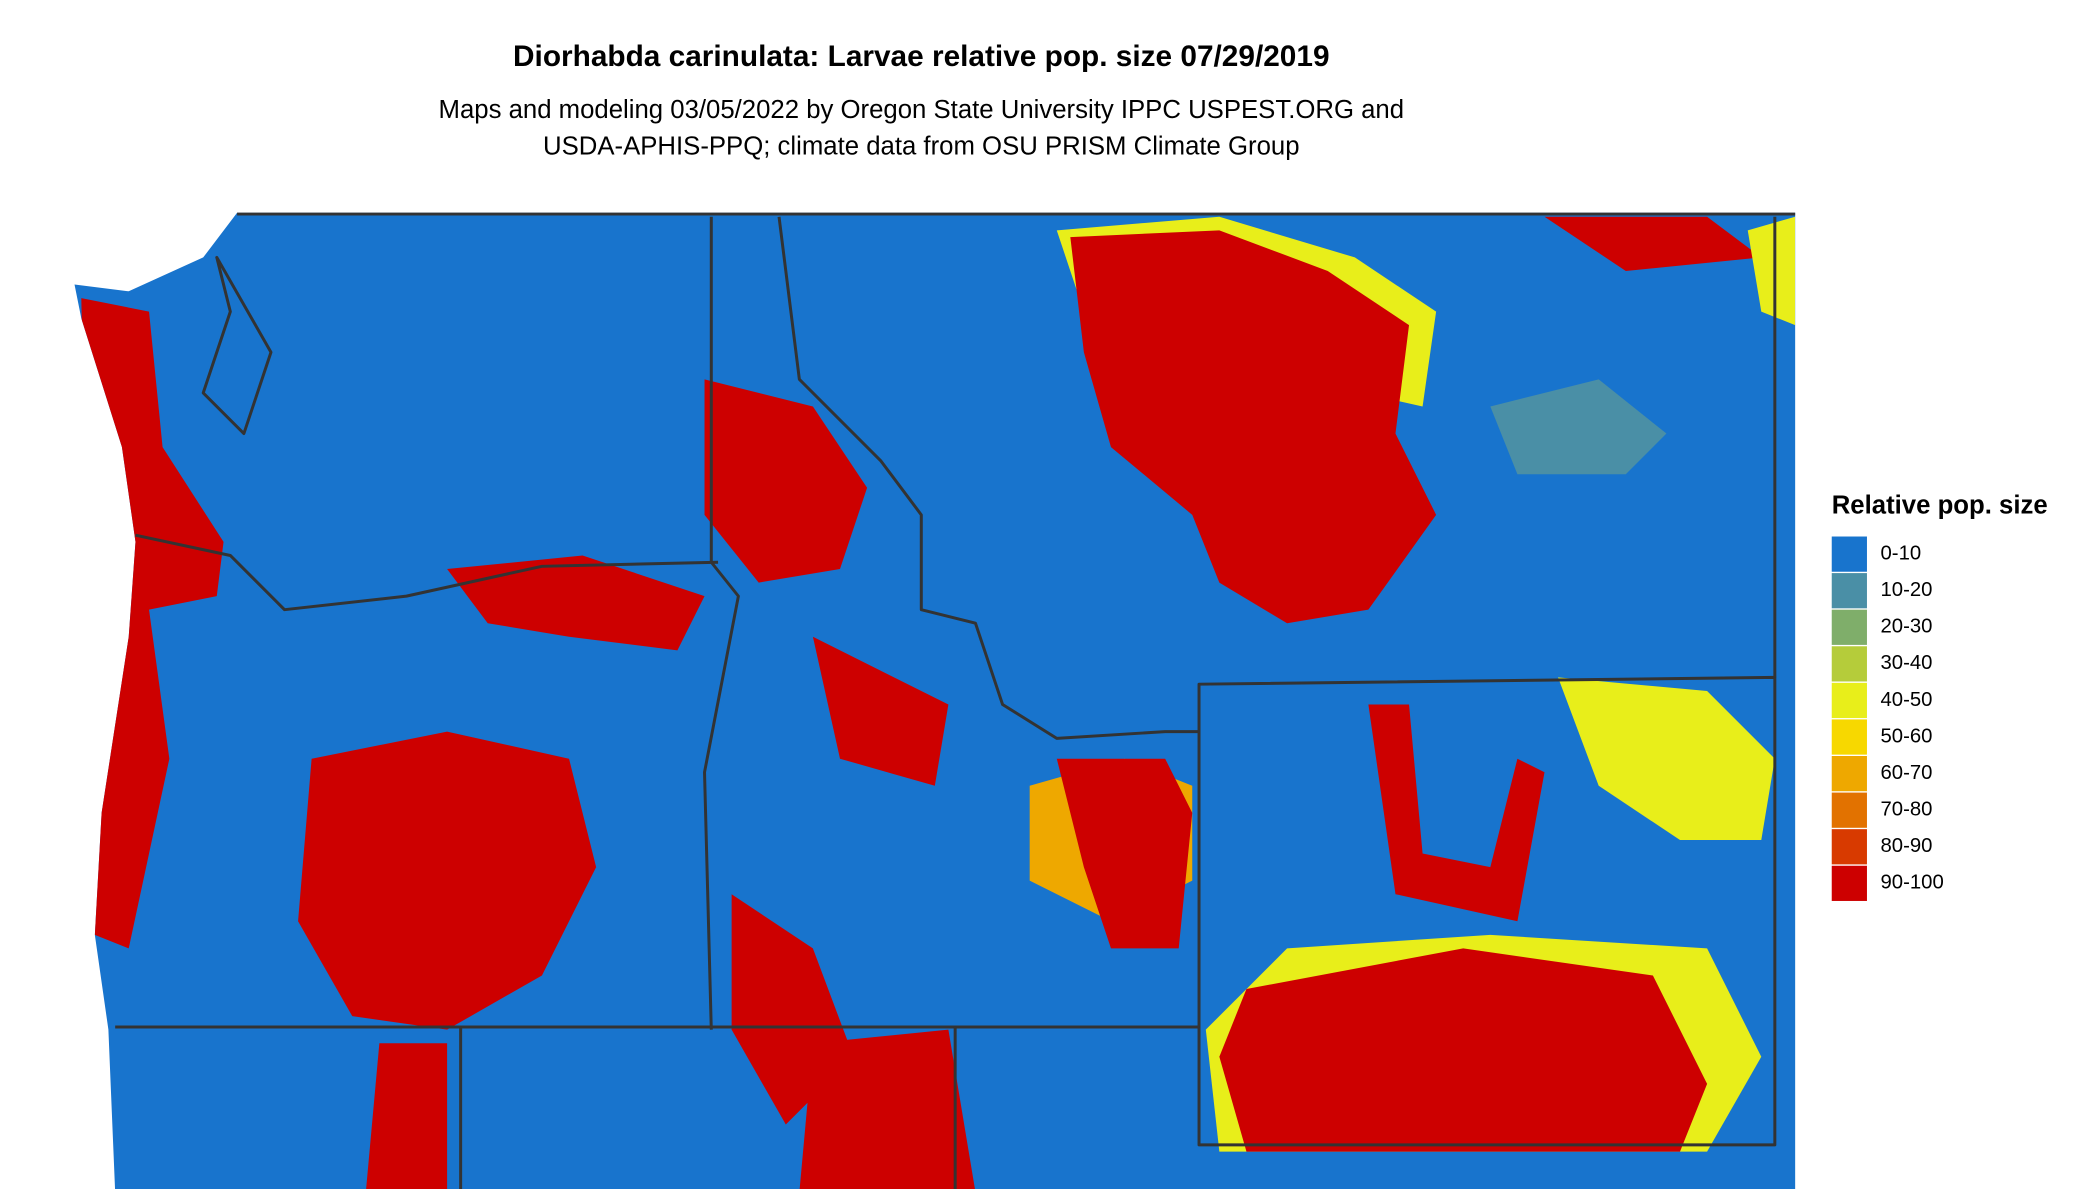 The height and width of the screenshot is (1189, 2100). What do you see at coordinates (1907, 627) in the screenshot?
I see `legend-label: 20-30` at bounding box center [1907, 627].